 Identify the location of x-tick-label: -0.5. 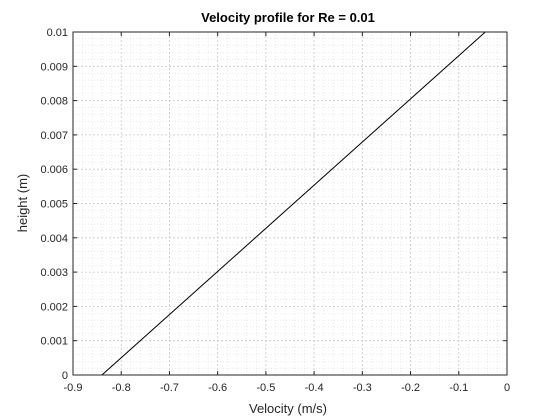
(265, 388).